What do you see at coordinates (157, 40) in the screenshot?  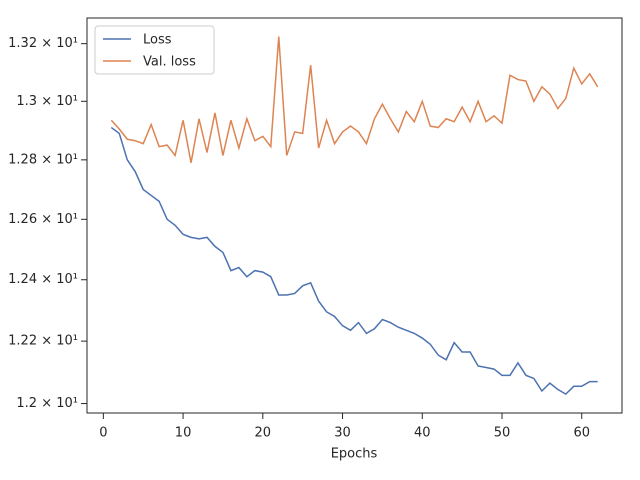 I see `legend-label: Loss` at bounding box center [157, 40].